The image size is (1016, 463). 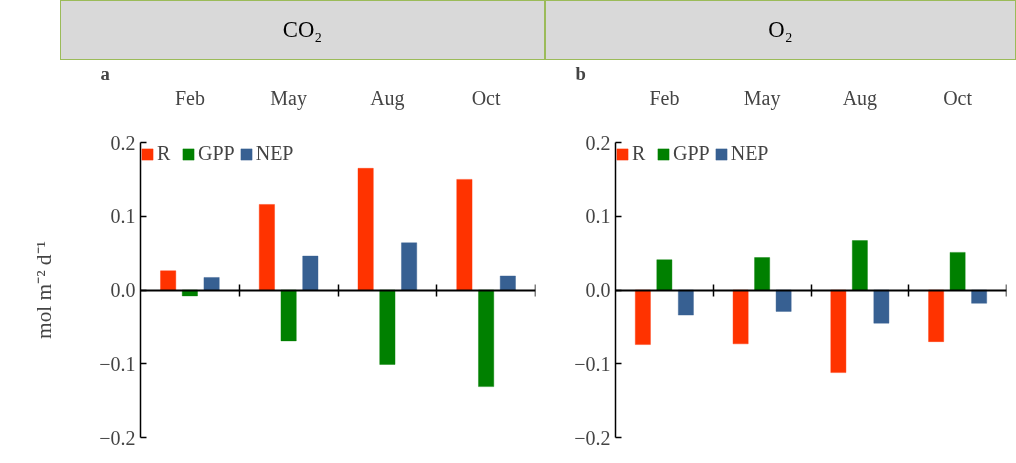 What do you see at coordinates (105, 73) in the screenshot?
I see `text: a` at bounding box center [105, 73].